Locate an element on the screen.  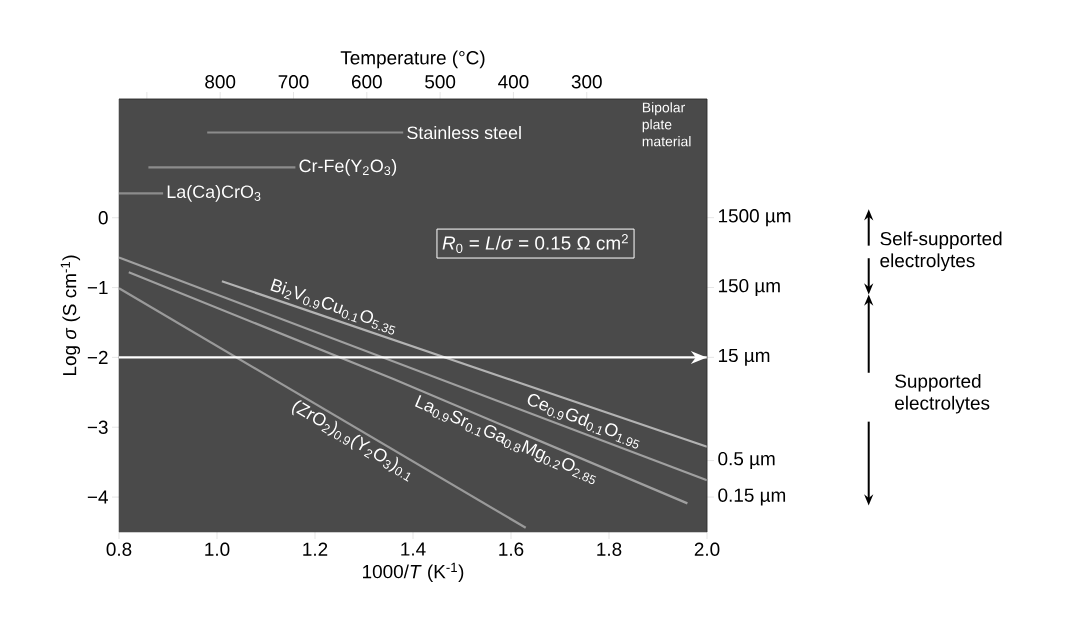
text: Supported electrolytes is located at coordinates (942, 393).